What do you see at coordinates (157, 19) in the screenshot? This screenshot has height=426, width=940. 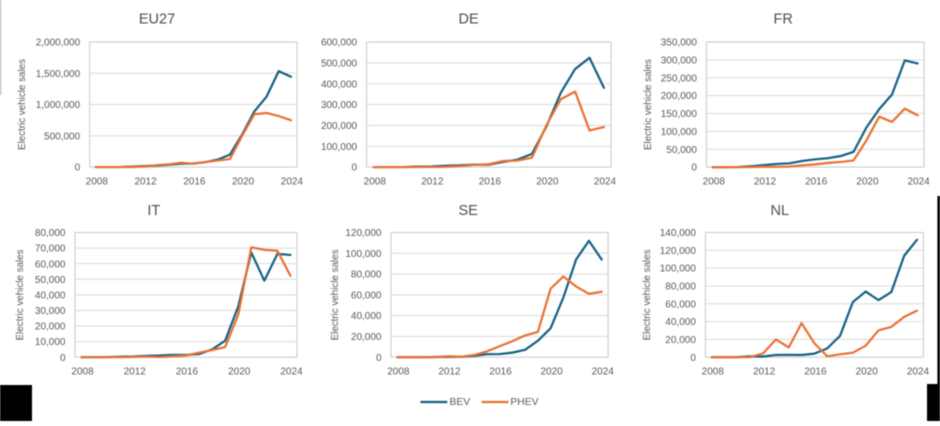 I see `svg-text: EU27` at bounding box center [157, 19].